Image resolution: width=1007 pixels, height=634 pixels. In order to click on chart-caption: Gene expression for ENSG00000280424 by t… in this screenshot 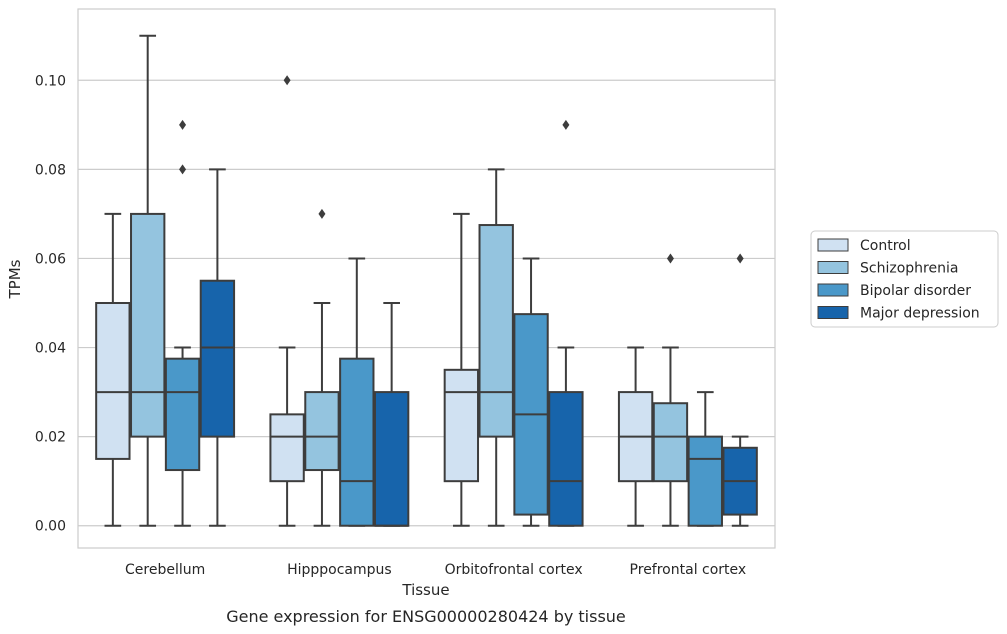, I will do `click(426, 616)`.